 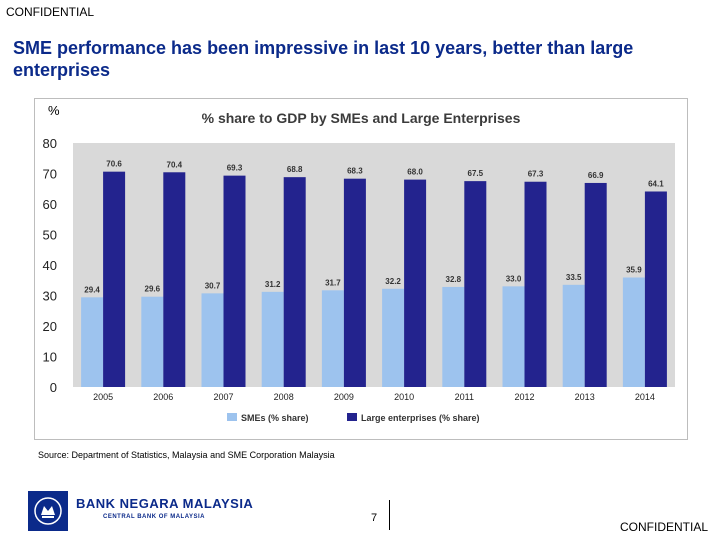 What do you see at coordinates (295, 169) in the screenshot?
I see `large-enterprise-data-label: 68.8` at bounding box center [295, 169].